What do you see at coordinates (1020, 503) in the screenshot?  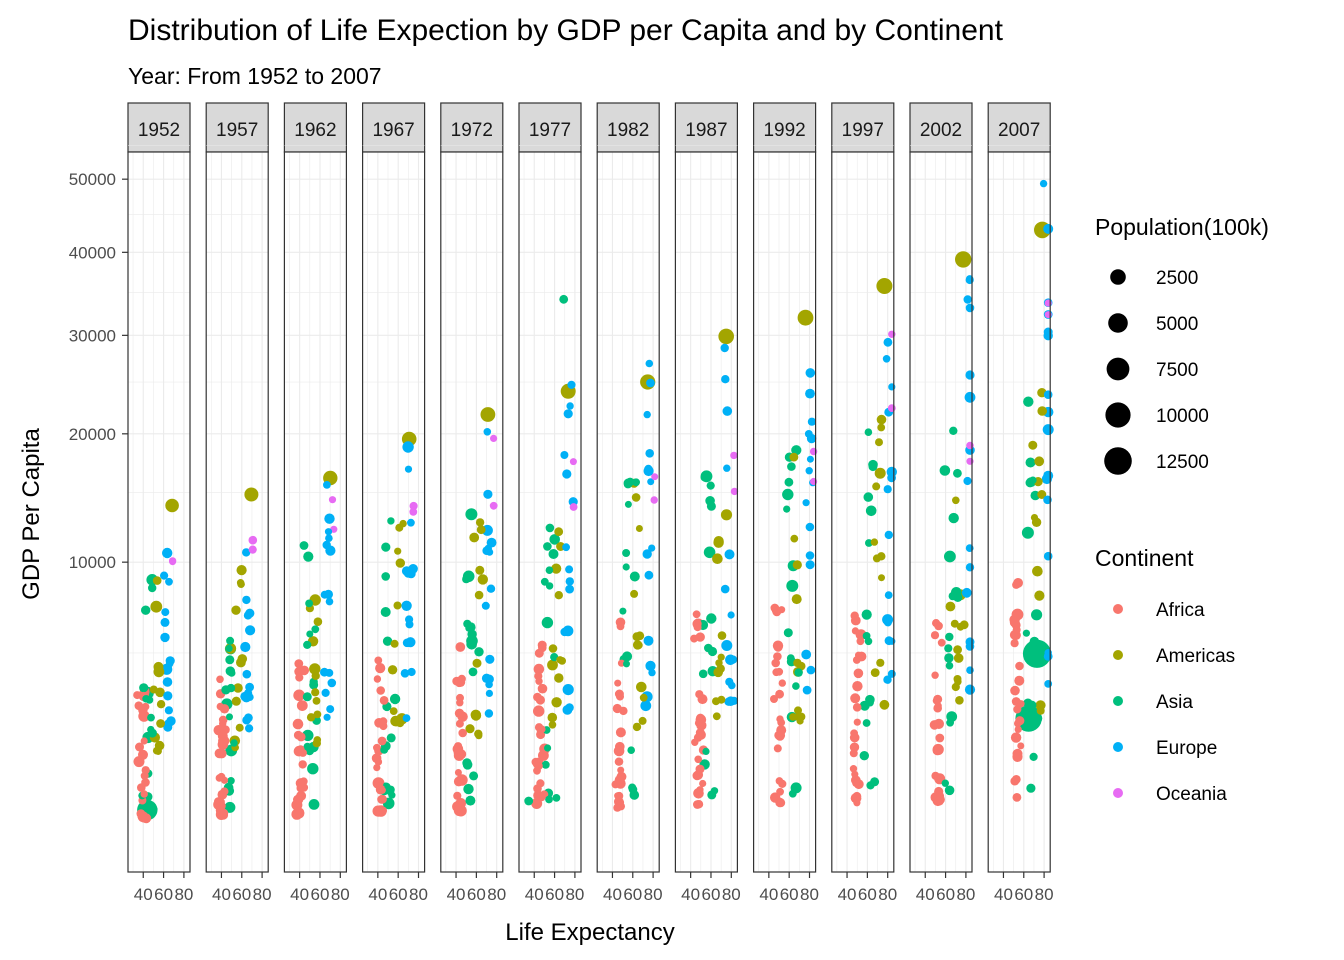 I see `facet-2007: 2007 40 60 80` at bounding box center [1020, 503].